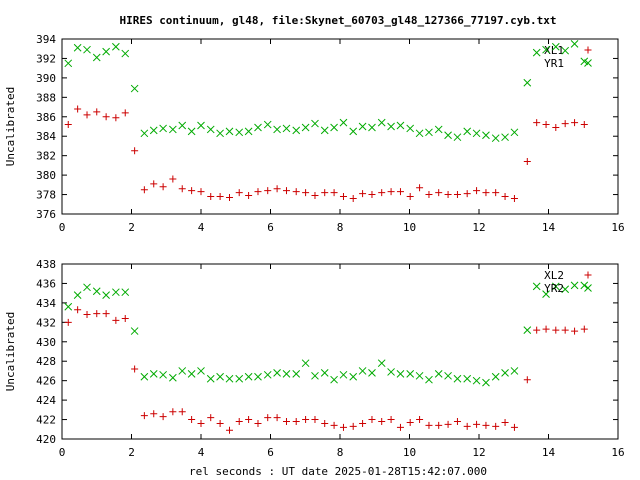 The width and height of the screenshot is (640, 480). I want to click on y-tick-label: 438, so click(46, 264).